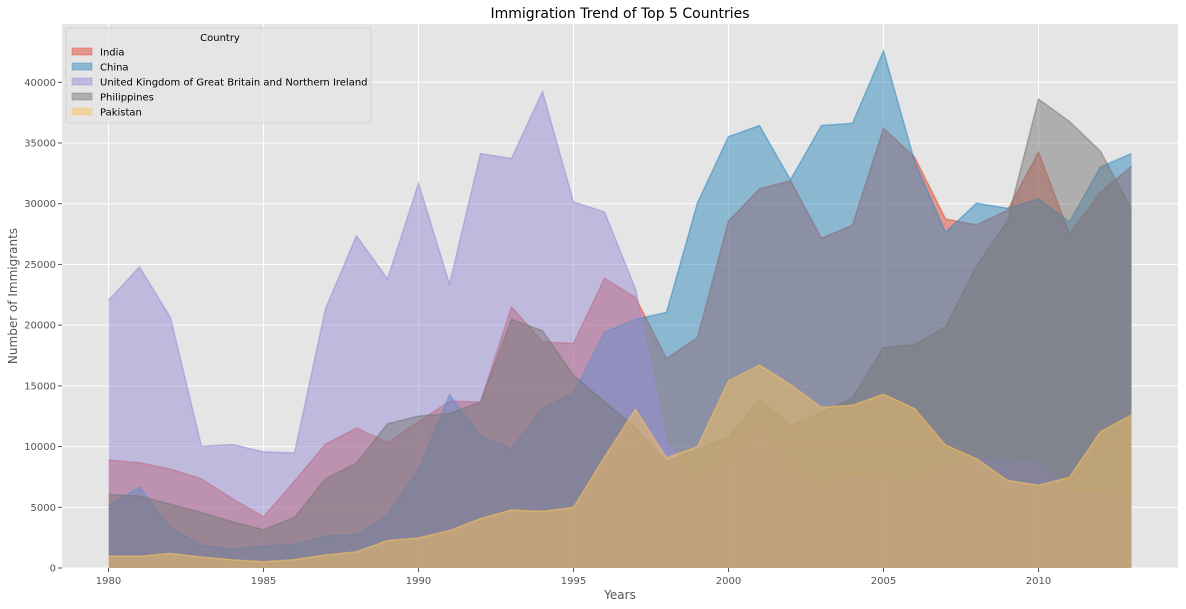  What do you see at coordinates (82, 51) in the screenshot?
I see `legend-swatch-india` at bounding box center [82, 51].